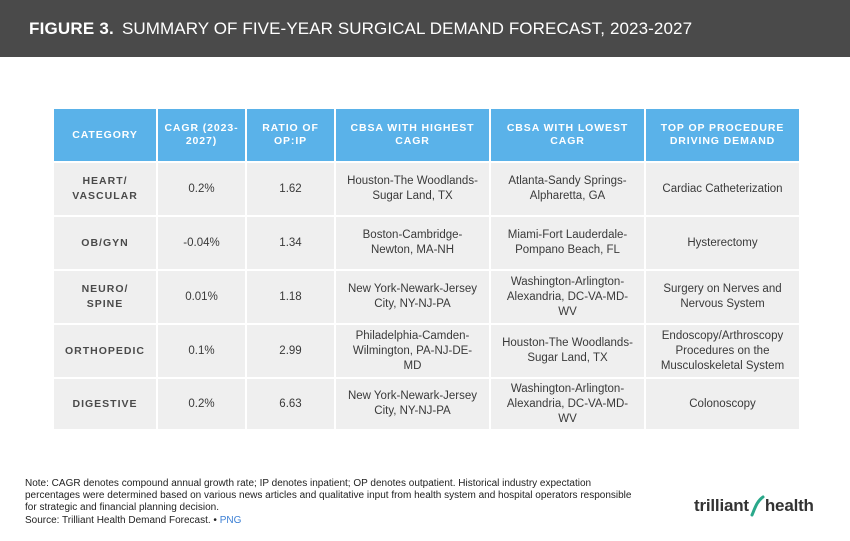  I want to click on ratio-cell: 1.18, so click(290, 298).